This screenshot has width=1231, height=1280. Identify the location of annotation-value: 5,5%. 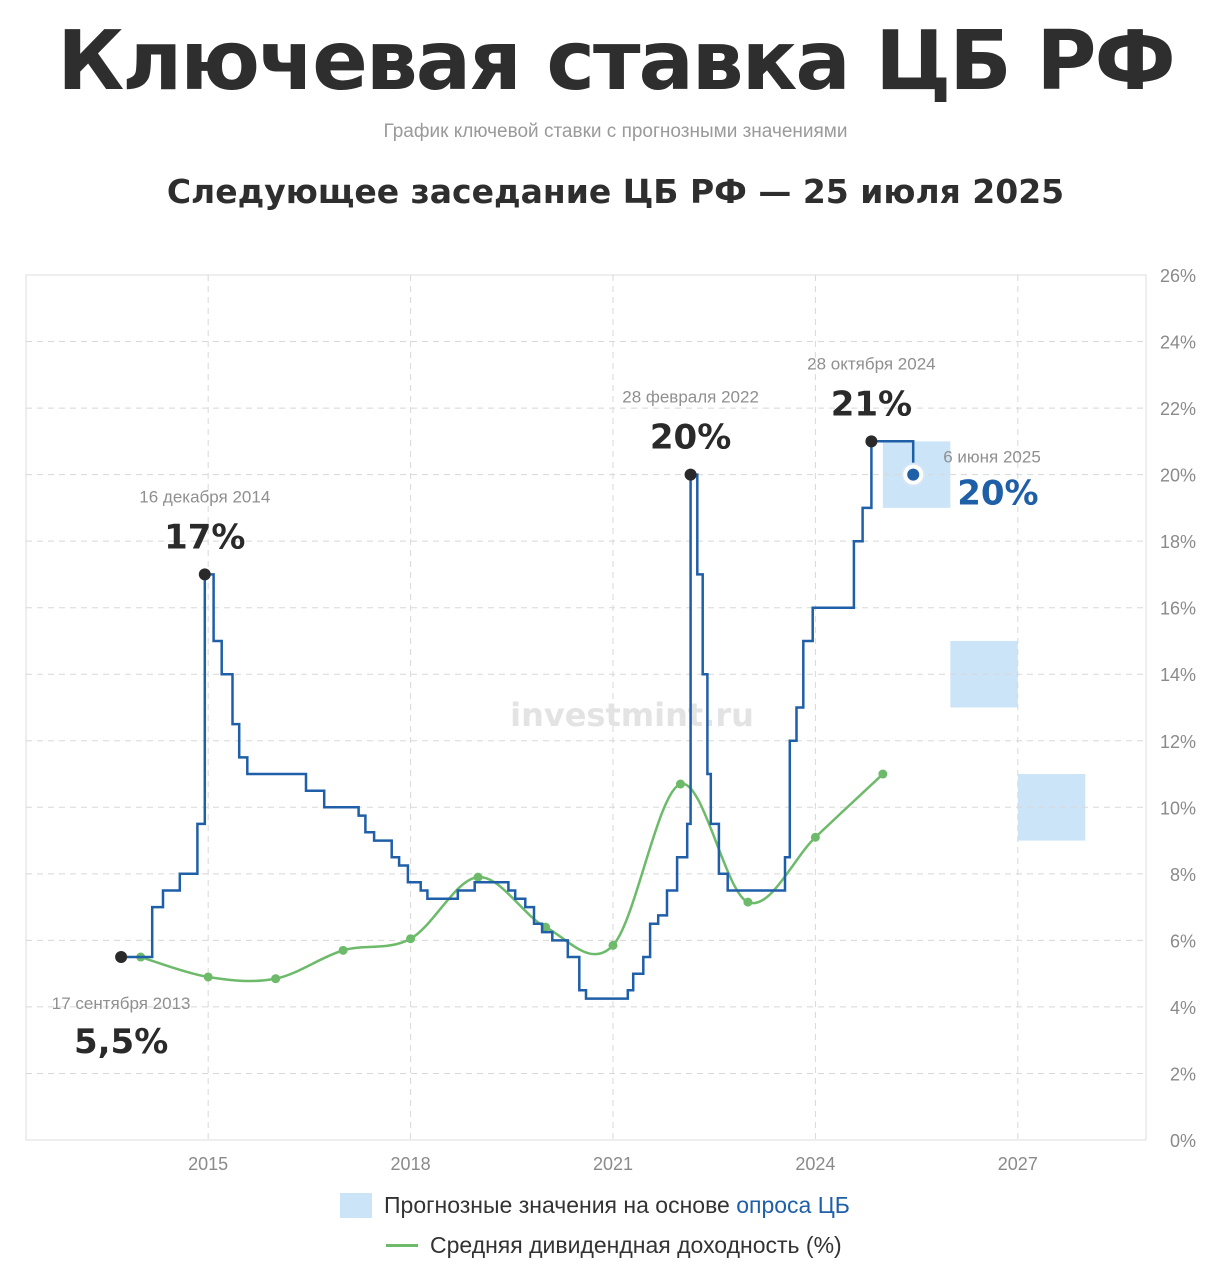
(121, 1042).